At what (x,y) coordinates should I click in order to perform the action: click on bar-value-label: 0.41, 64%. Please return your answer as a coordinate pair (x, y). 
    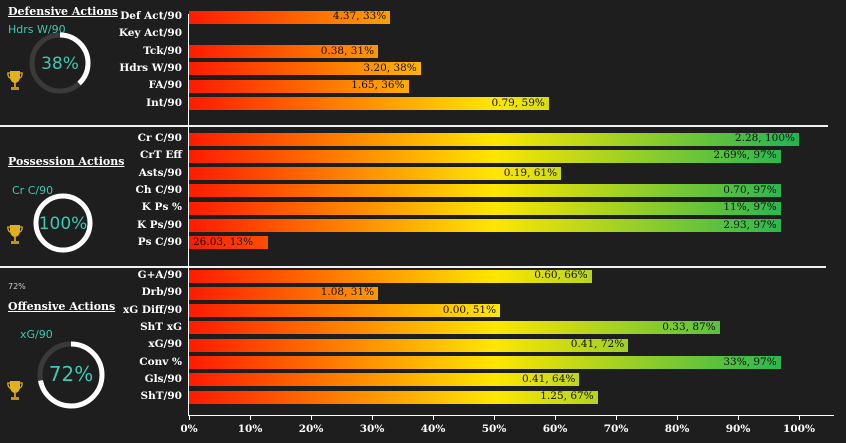
    Looking at the image, I should click on (548, 378).